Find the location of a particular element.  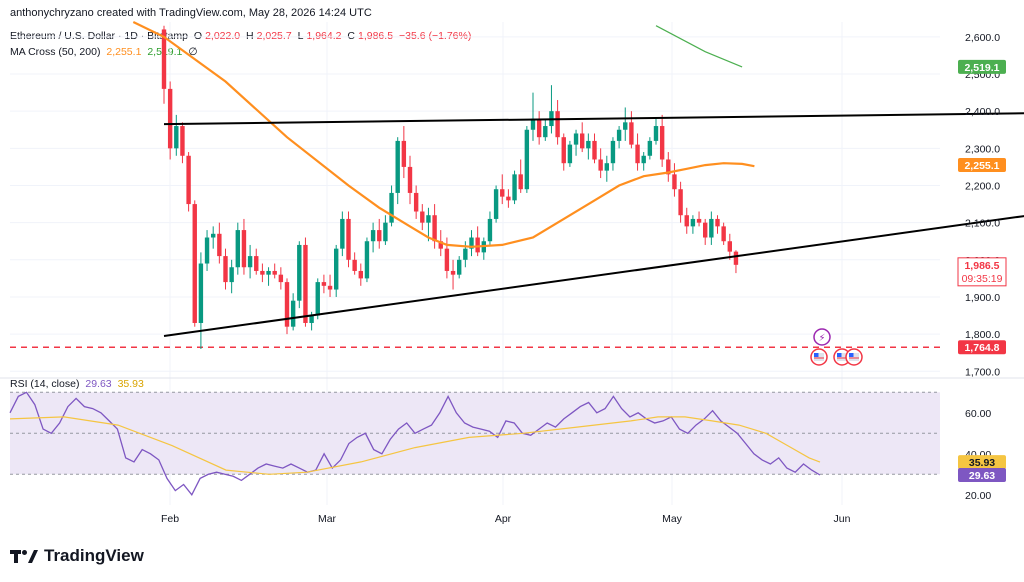

rsi-line is located at coordinates (415, 443).